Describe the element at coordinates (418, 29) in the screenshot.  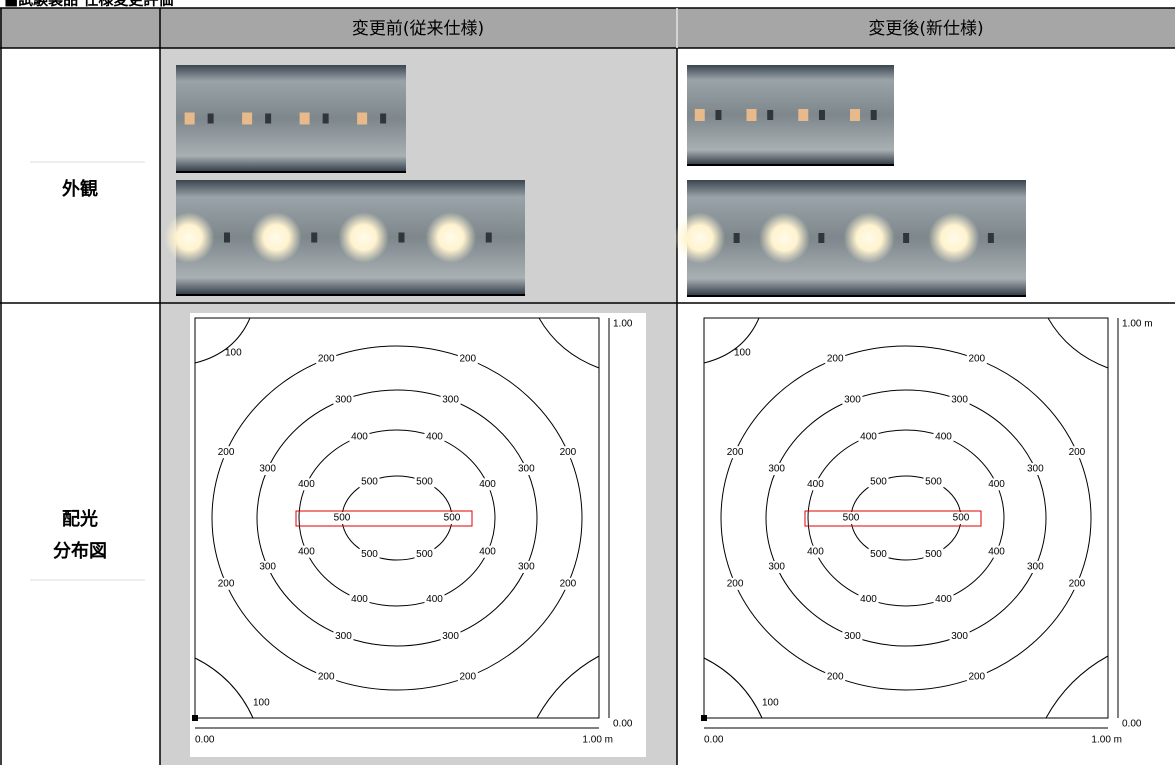
I see `header-cell: 変更前(従来仕様)` at that location.